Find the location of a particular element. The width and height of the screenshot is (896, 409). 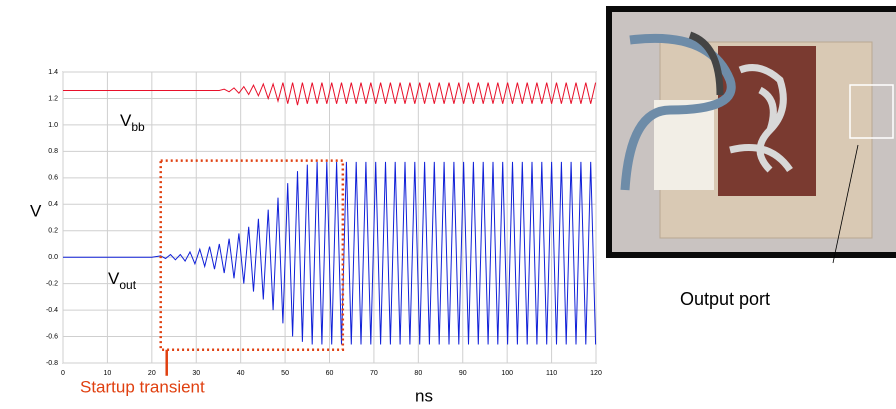

callout-line is located at coordinates (845, 204).